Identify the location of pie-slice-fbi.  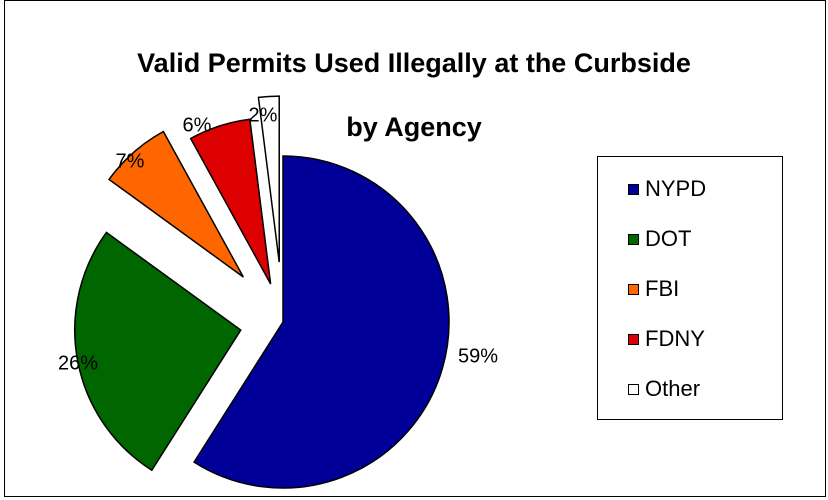
(175, 204).